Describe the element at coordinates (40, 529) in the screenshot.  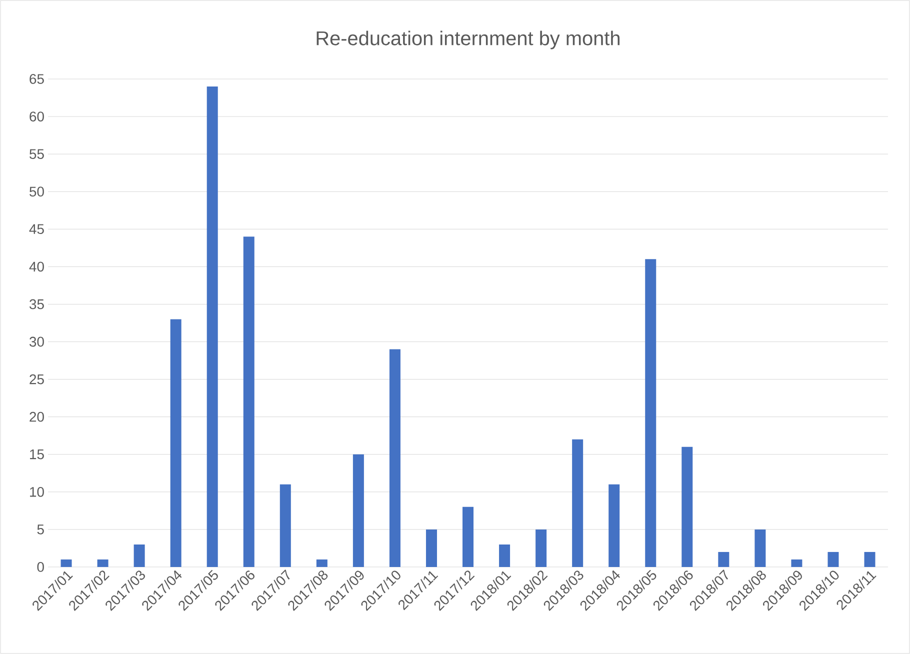
I see `y-tick-label: 5` at that location.